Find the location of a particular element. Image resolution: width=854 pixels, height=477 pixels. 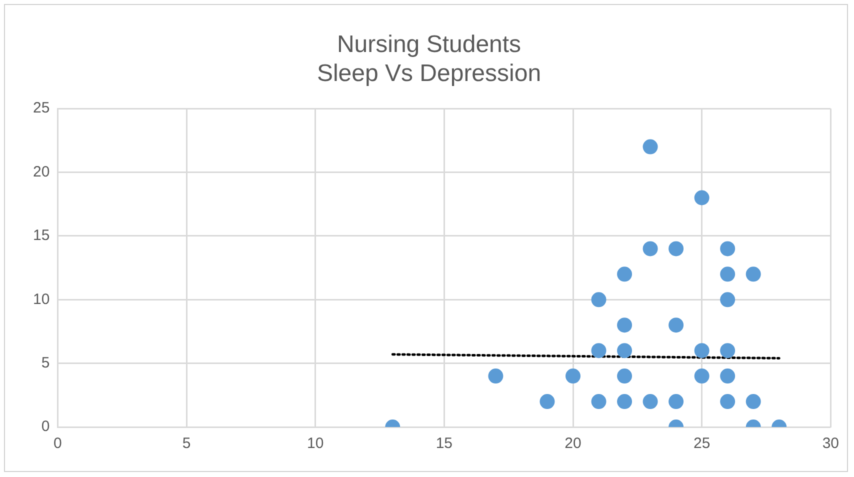

chart-title: Nursing Students Sleep Vs Depression is located at coordinates (429, 59).